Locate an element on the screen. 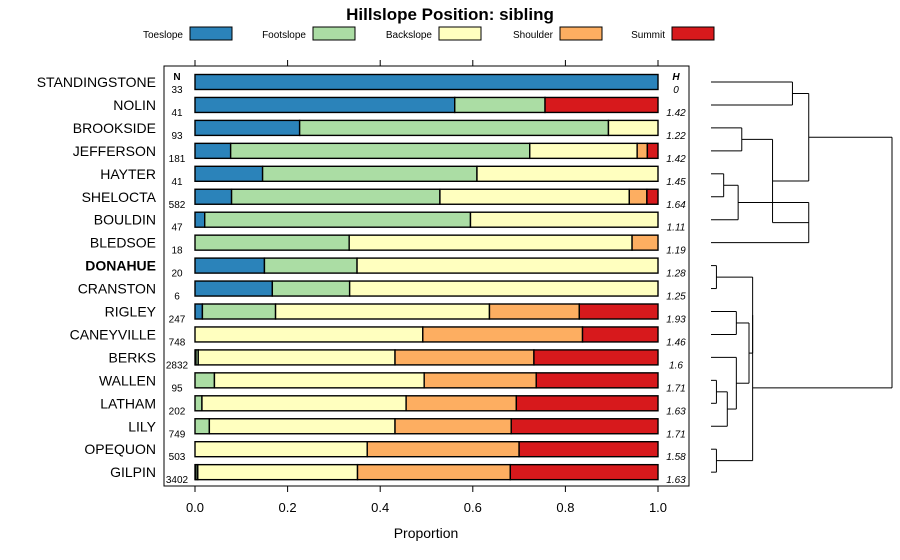 The image size is (900, 560). x-tick-label: 0.6 is located at coordinates (473, 507).